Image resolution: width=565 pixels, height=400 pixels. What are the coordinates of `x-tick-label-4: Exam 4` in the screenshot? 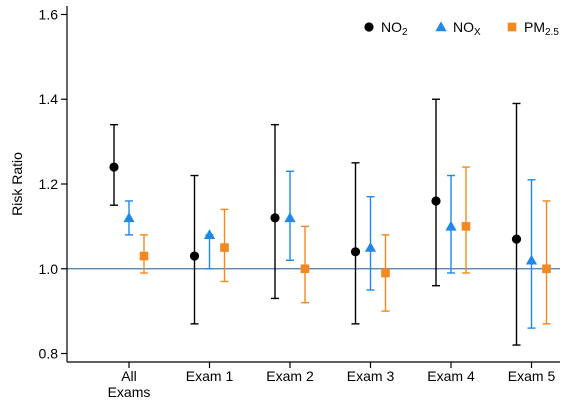 It's located at (451, 376).